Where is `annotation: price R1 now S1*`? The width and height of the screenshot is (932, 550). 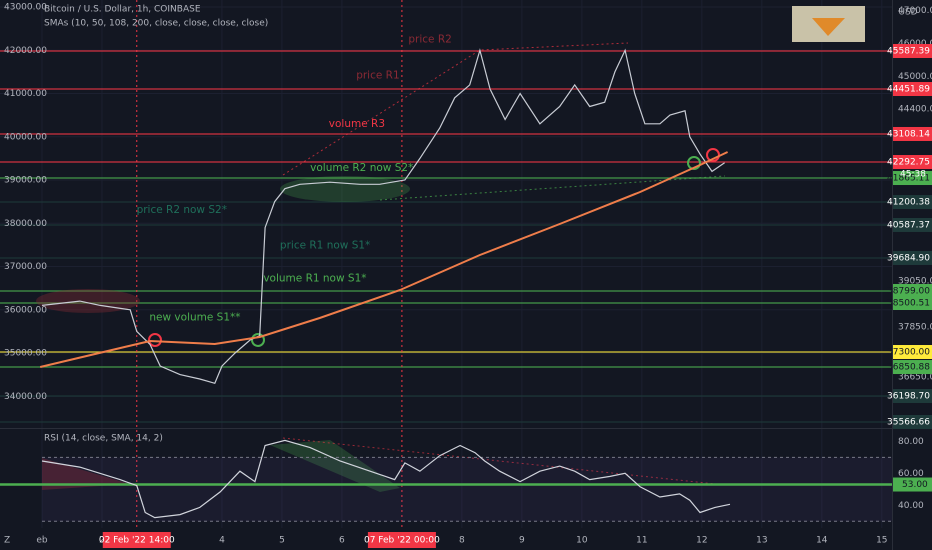 annotation: price R1 now S1* is located at coordinates (325, 245).